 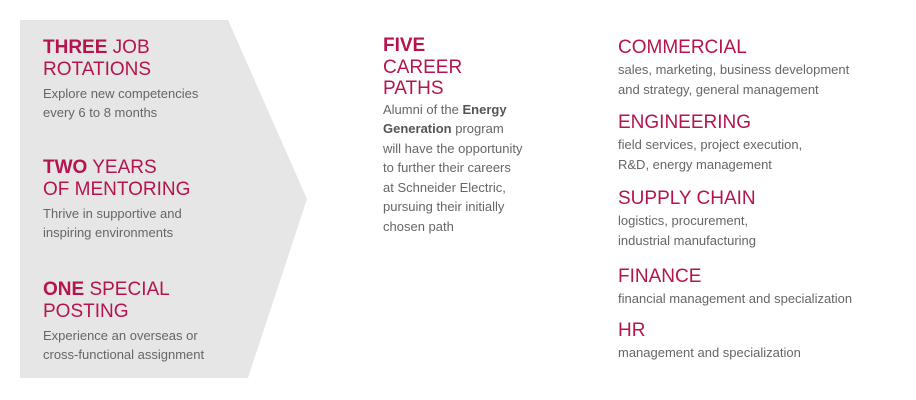 I want to click on desc-bold: Generation, so click(x=417, y=128).